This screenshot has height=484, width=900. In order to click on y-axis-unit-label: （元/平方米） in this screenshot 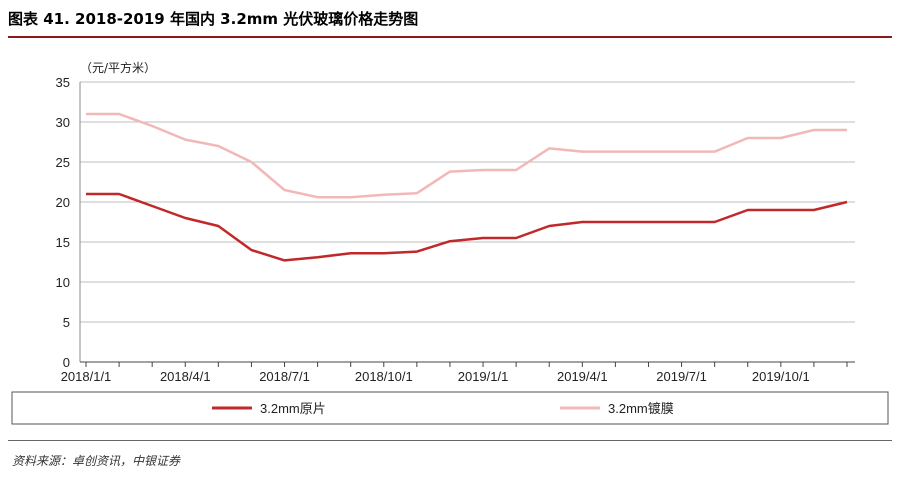, I will do `click(118, 67)`.